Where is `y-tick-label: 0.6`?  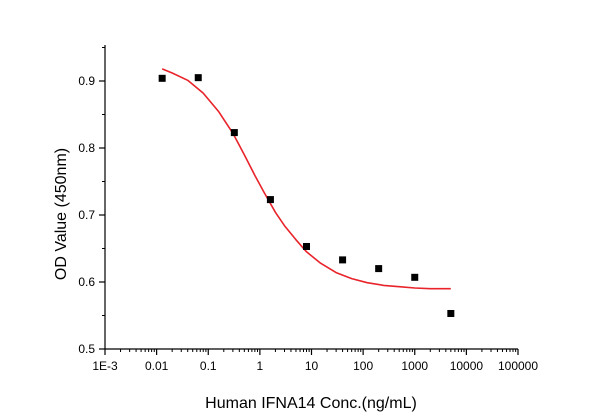 y-tick-label: 0.6 is located at coordinates (86, 282).